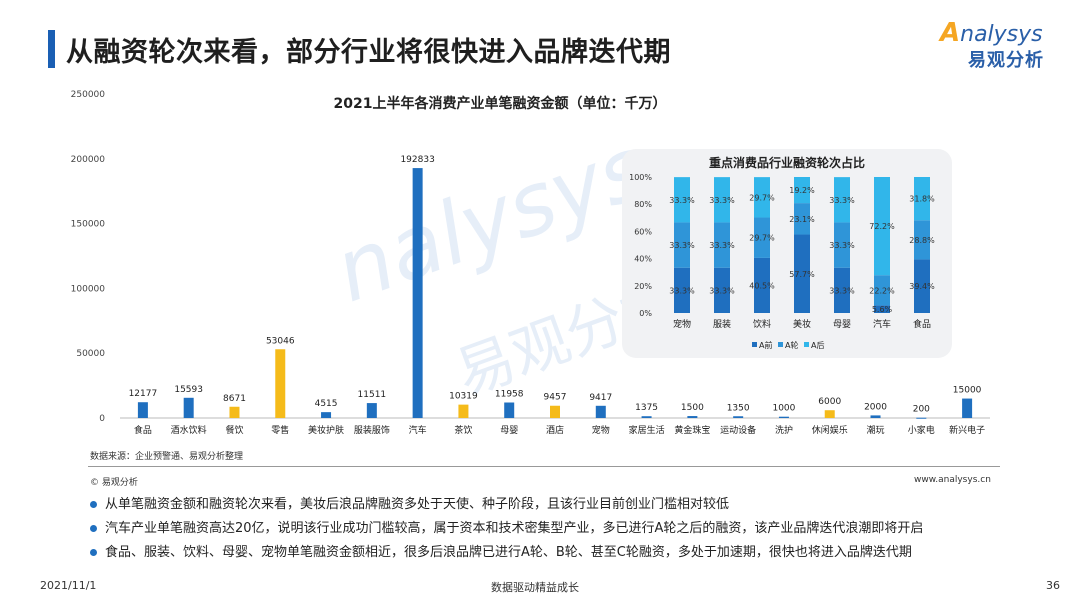 The height and width of the screenshot is (608, 1080). I want to click on data-label: 4515, so click(326, 404).